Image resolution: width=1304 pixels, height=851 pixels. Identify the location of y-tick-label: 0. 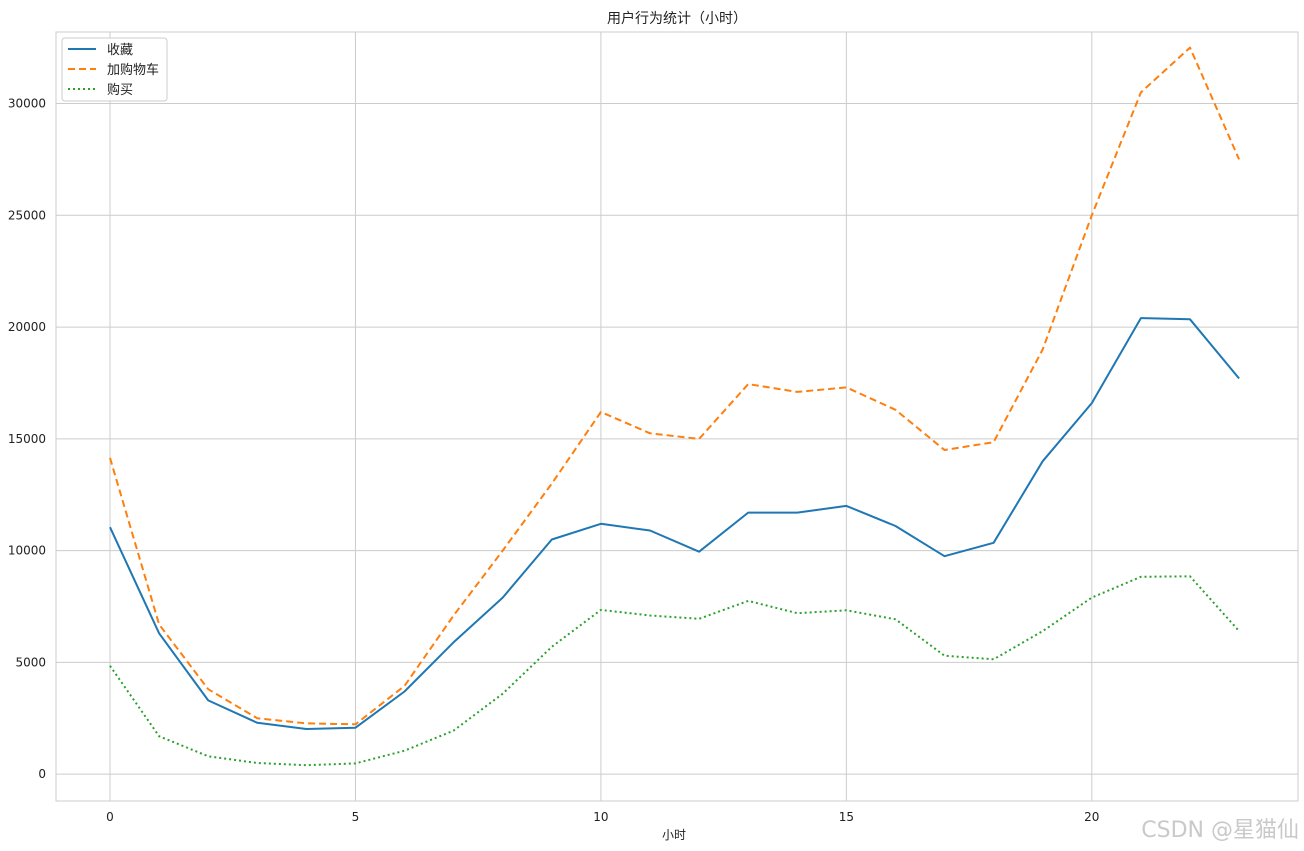
(42, 774).